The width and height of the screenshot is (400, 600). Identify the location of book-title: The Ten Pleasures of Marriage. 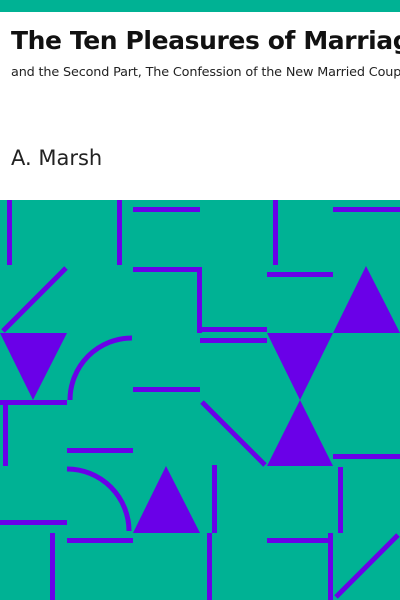
(205, 40).